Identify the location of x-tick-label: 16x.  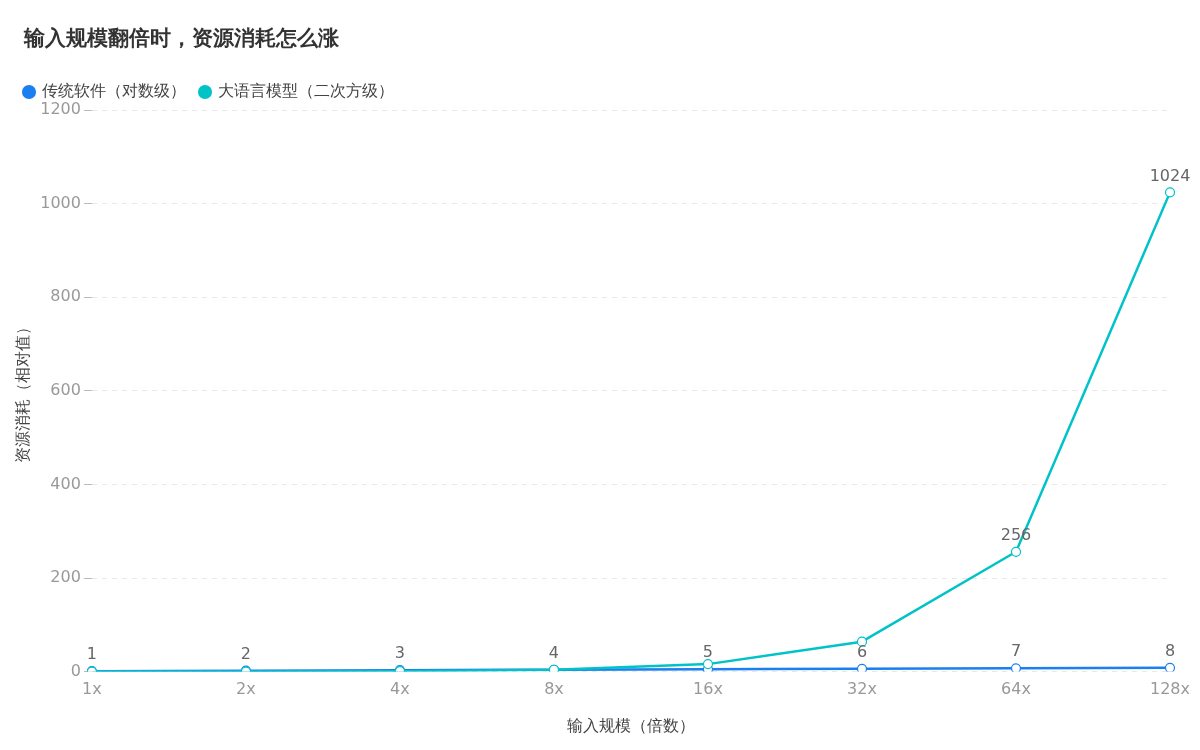
(708, 689).